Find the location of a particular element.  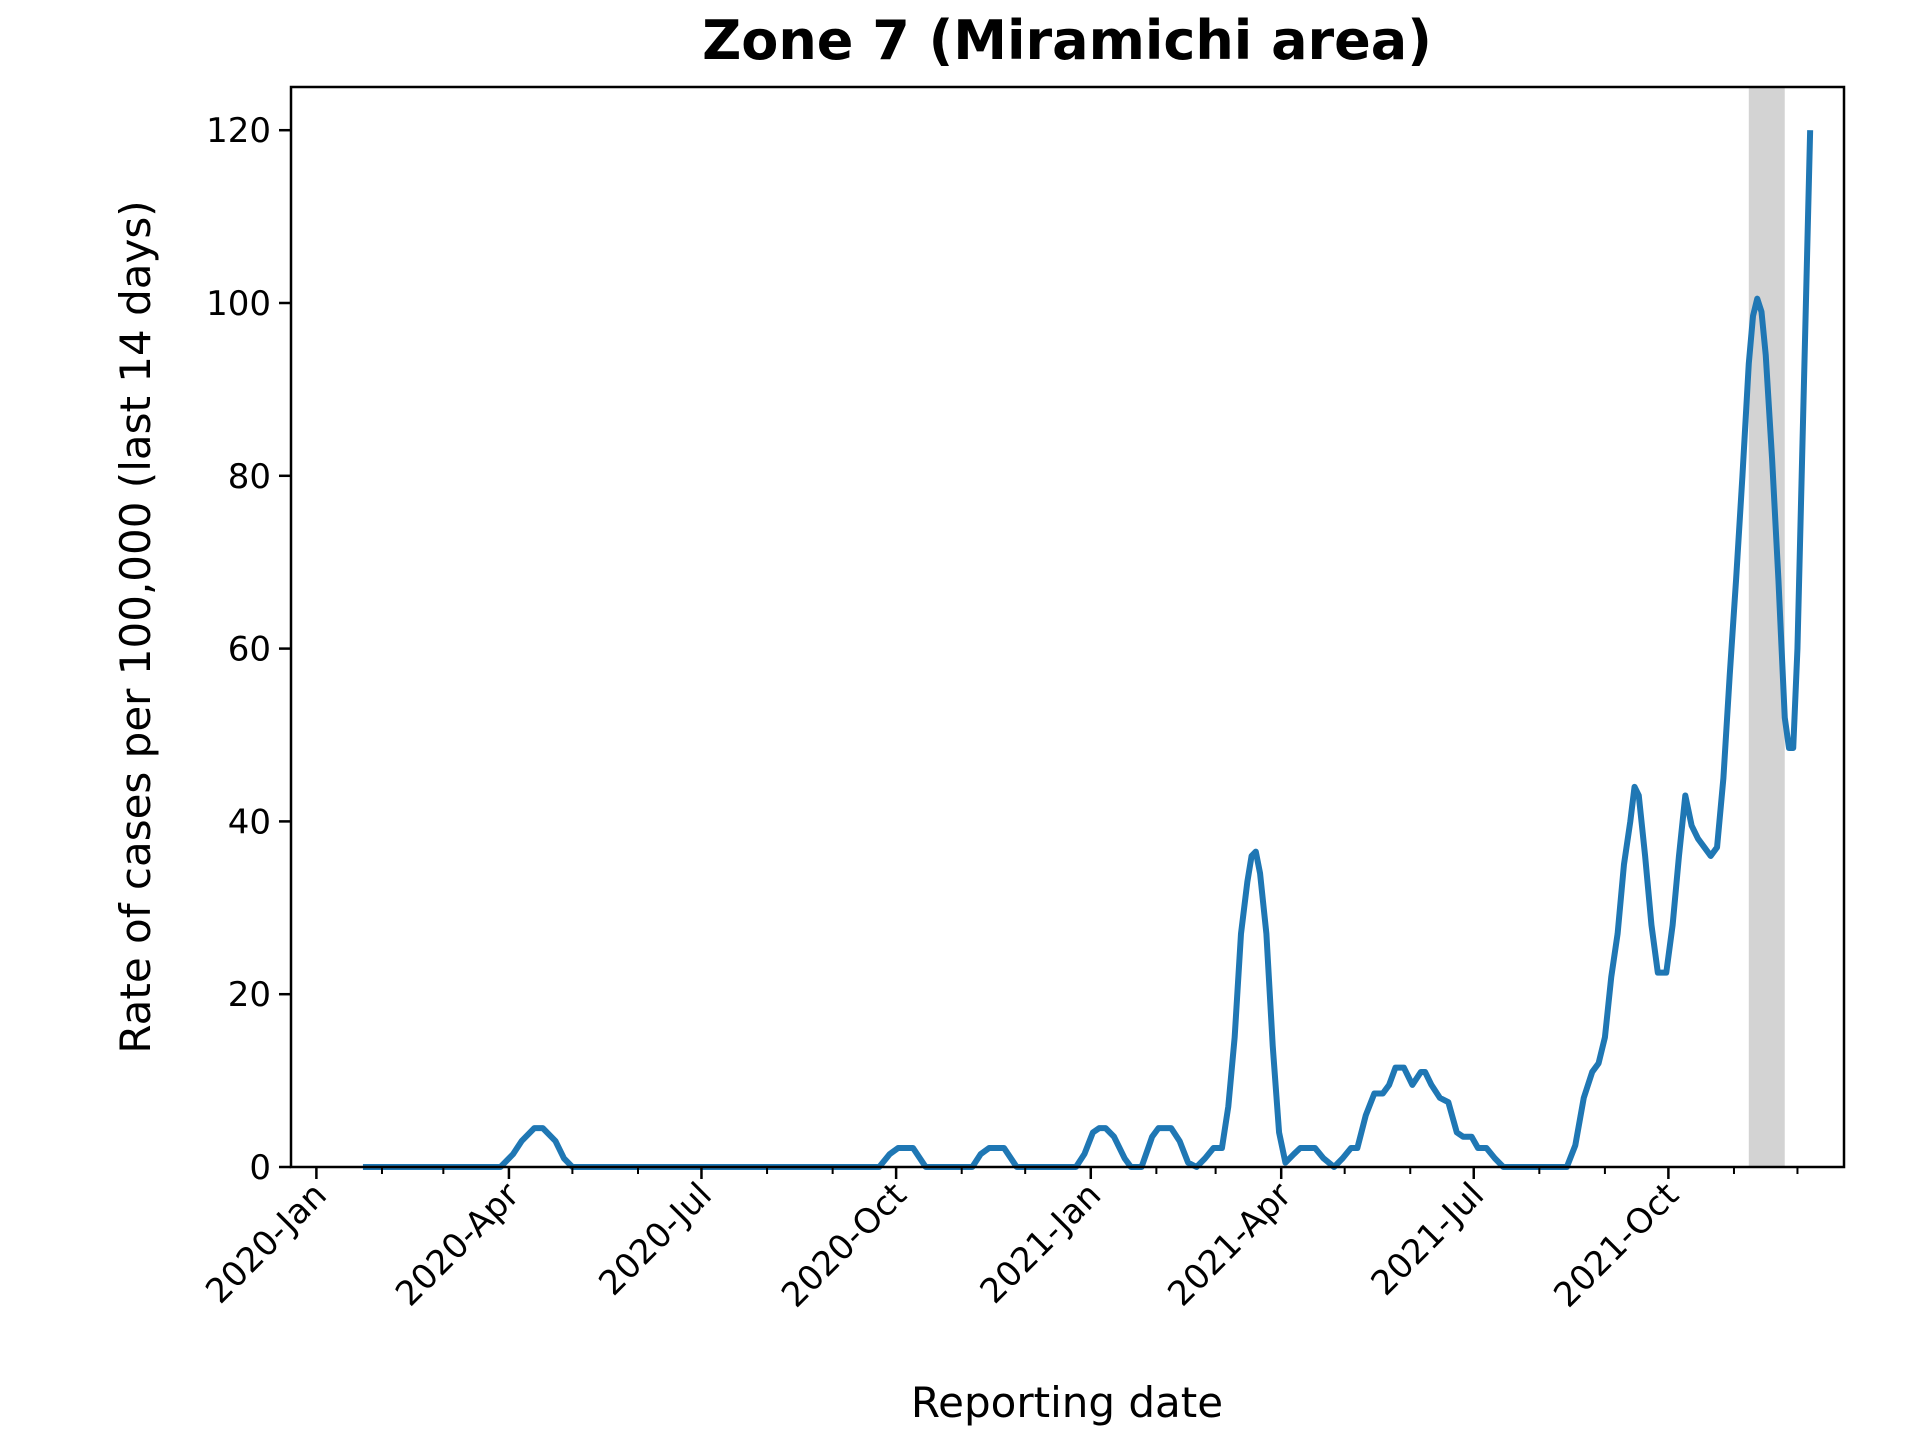

y-axis-label: Rate of cases per 100,000 (last 14 days) is located at coordinates (135, 626).